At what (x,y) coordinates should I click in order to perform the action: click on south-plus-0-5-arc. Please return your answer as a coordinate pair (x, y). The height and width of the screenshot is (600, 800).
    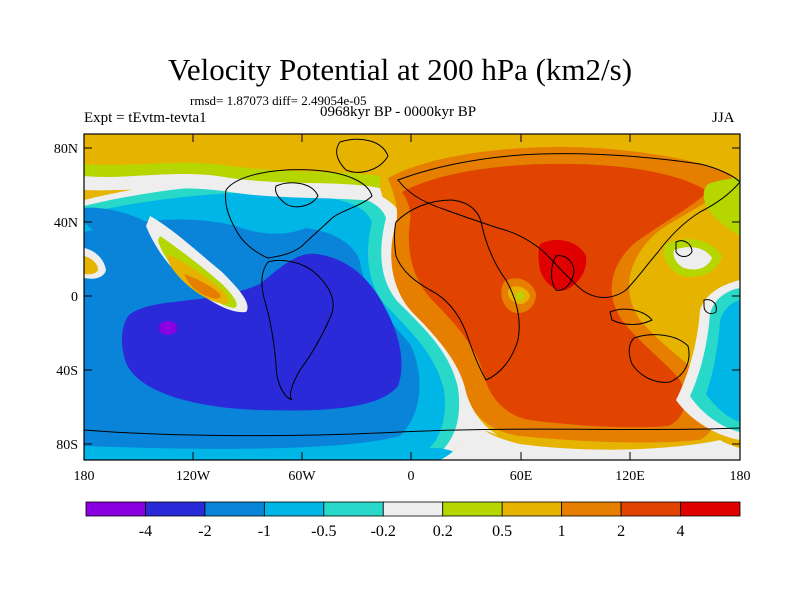
    Looking at the image, I should click on (602, 440).